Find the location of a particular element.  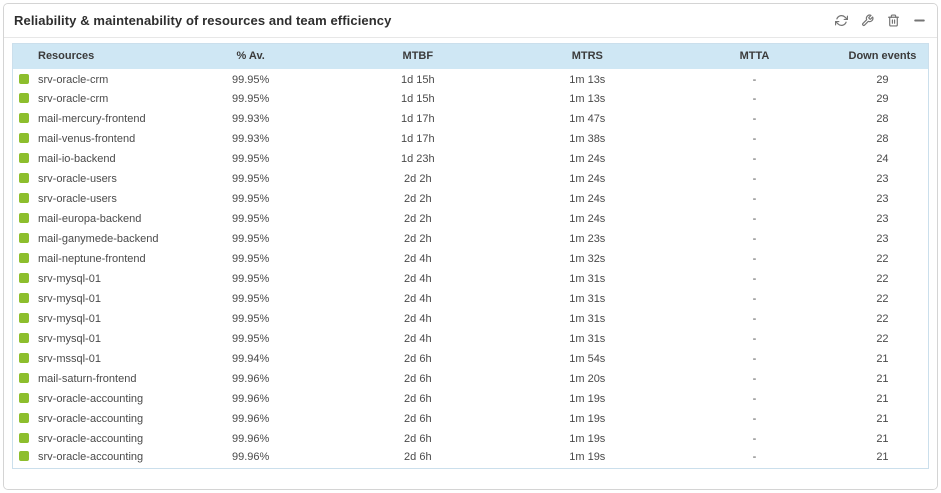

resource-name: mail-venus-frontend is located at coordinates (87, 138).